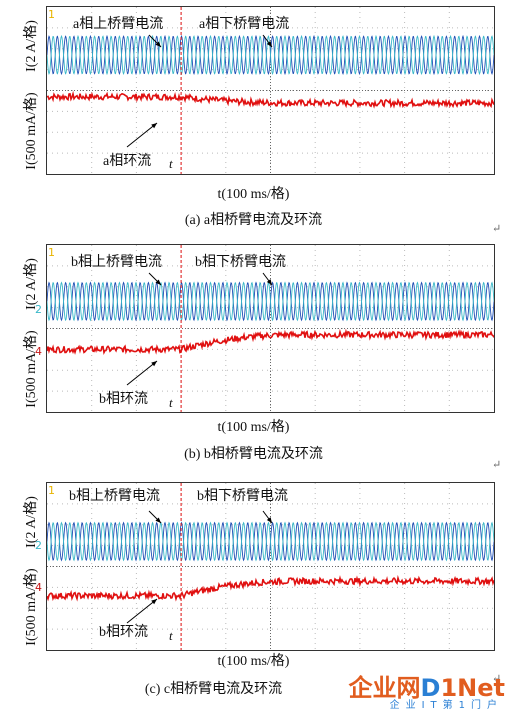 The image size is (507, 711). Describe the element at coordinates (446, 705) in the screenshot. I see `watermark-subtitle: 企业IT第1门户` at that location.